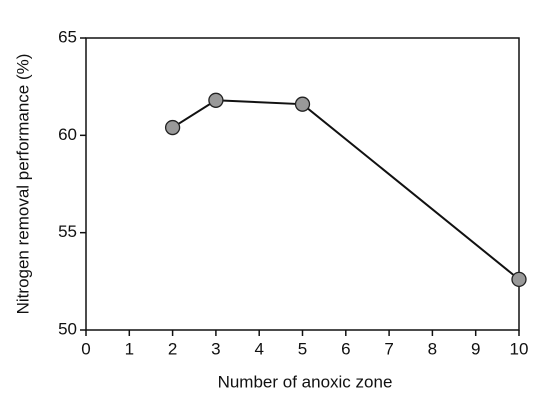  What do you see at coordinates (302, 348) in the screenshot?
I see `x-tick-label: 5` at bounding box center [302, 348].